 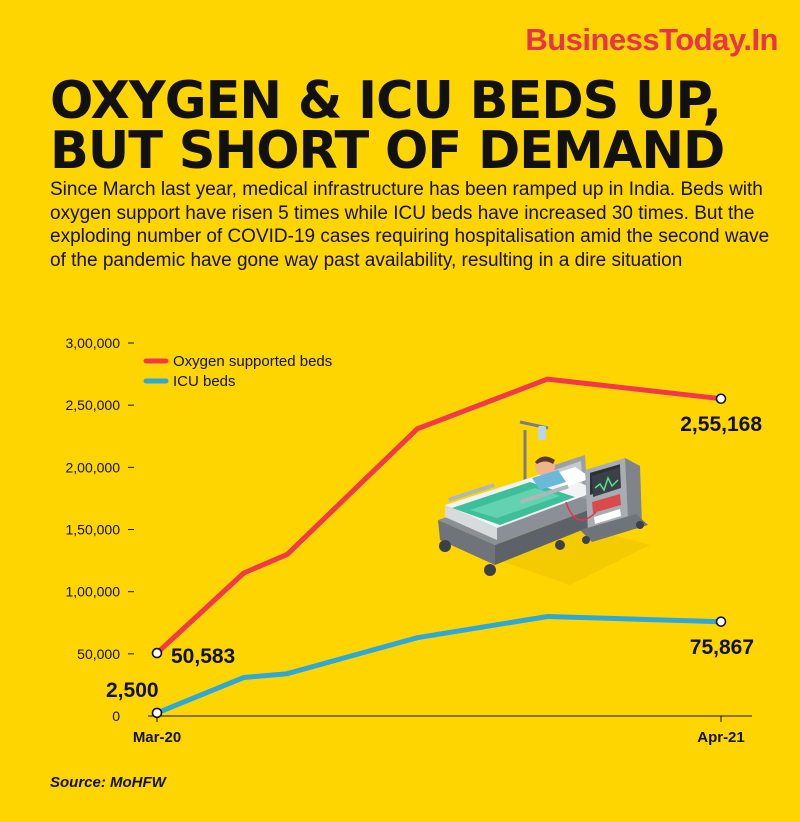 What do you see at coordinates (204, 381) in the screenshot?
I see `legend-label-icu: ICU beds` at bounding box center [204, 381].